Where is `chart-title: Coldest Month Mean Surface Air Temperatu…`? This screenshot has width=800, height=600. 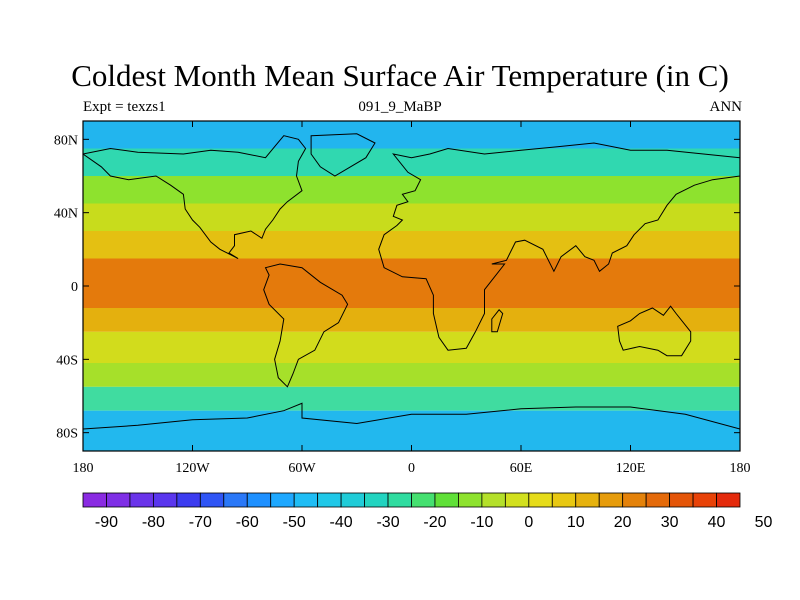 chart-title: Coldest Month Mean Surface Air Temperatu… is located at coordinates (400, 75).